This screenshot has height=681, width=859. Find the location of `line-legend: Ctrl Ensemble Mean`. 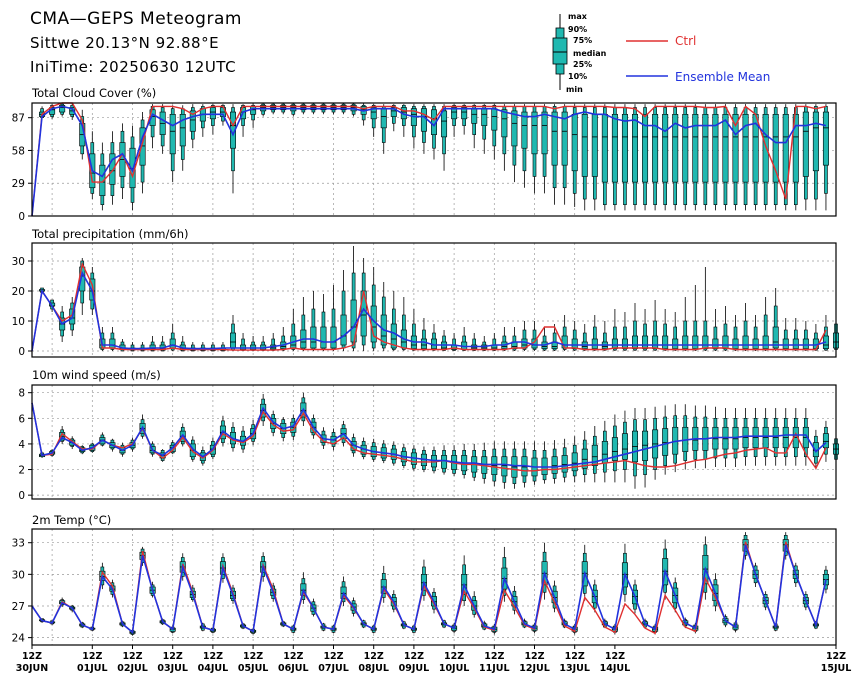

line-legend: Ctrl Ensemble Mean is located at coordinates (698, 59).